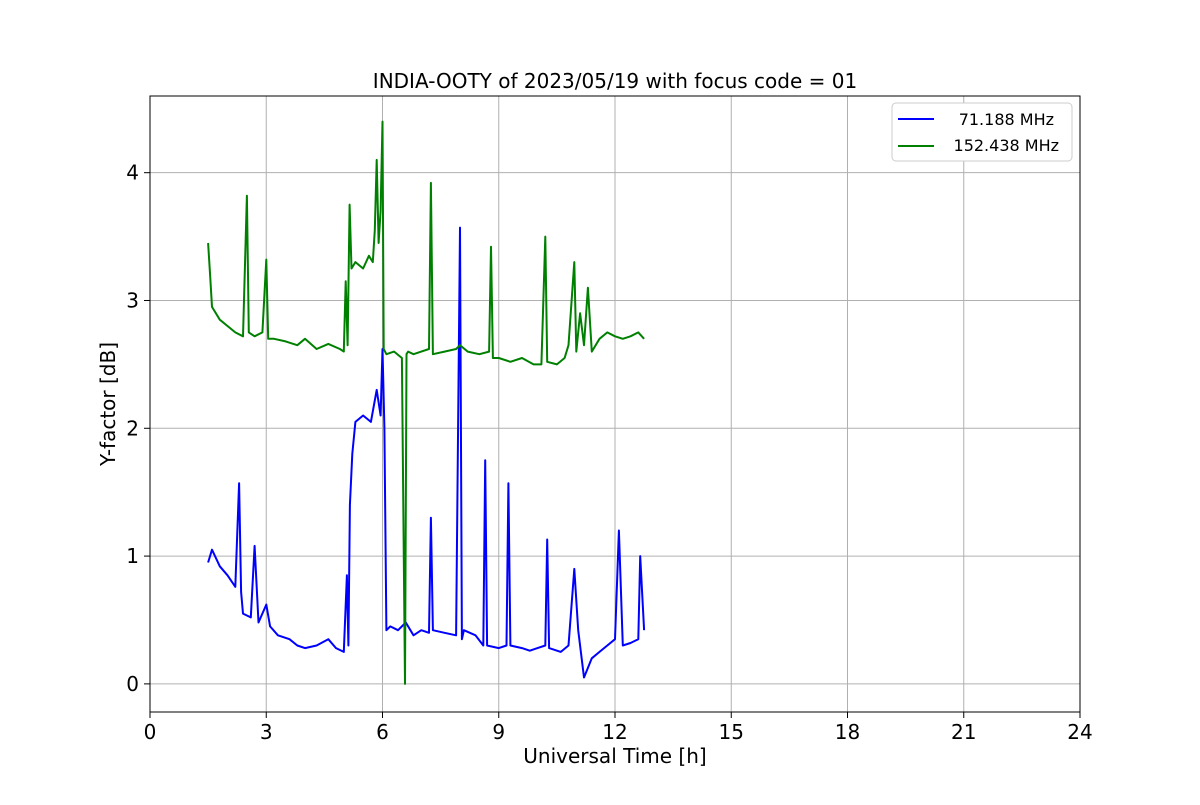  What do you see at coordinates (498, 732) in the screenshot?
I see `x-tick-label: 9` at bounding box center [498, 732].